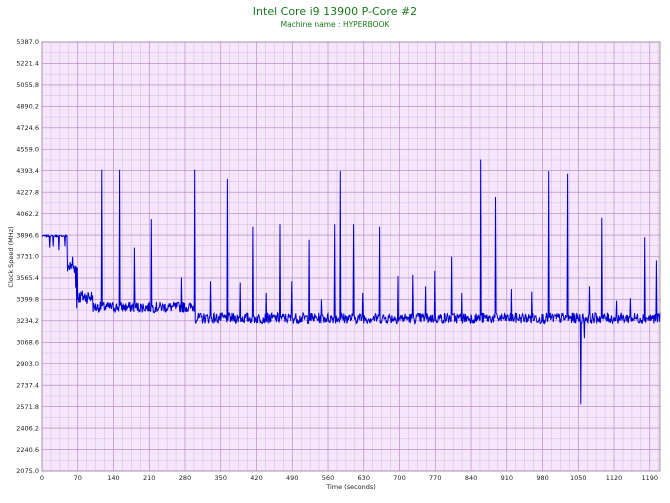 The height and width of the screenshot is (503, 670). Describe the element at coordinates (78, 478) in the screenshot. I see `x-tick-label: 70` at that location.